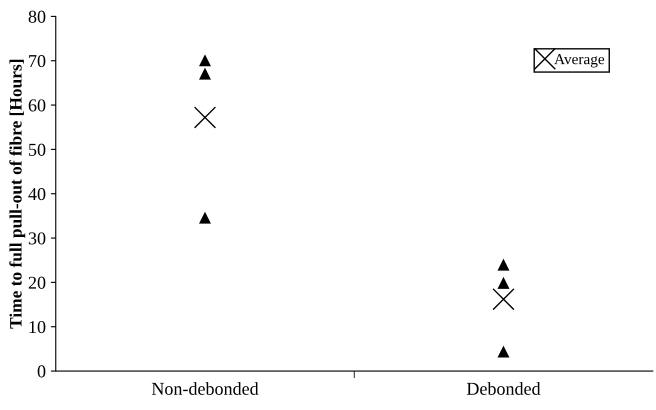 This screenshot has width=656, height=410. What do you see at coordinates (37, 150) in the screenshot?
I see `y-tick-label: 50` at bounding box center [37, 150].